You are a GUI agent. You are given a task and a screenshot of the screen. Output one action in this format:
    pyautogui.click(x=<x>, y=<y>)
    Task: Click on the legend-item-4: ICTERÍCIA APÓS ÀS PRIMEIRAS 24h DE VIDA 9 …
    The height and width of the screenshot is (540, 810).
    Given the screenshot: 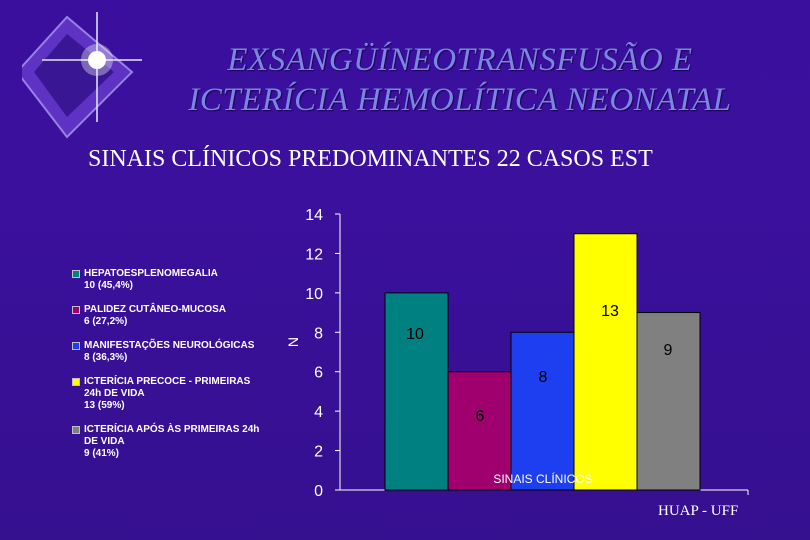 What is the action you would take?
    pyautogui.click(x=182, y=442)
    